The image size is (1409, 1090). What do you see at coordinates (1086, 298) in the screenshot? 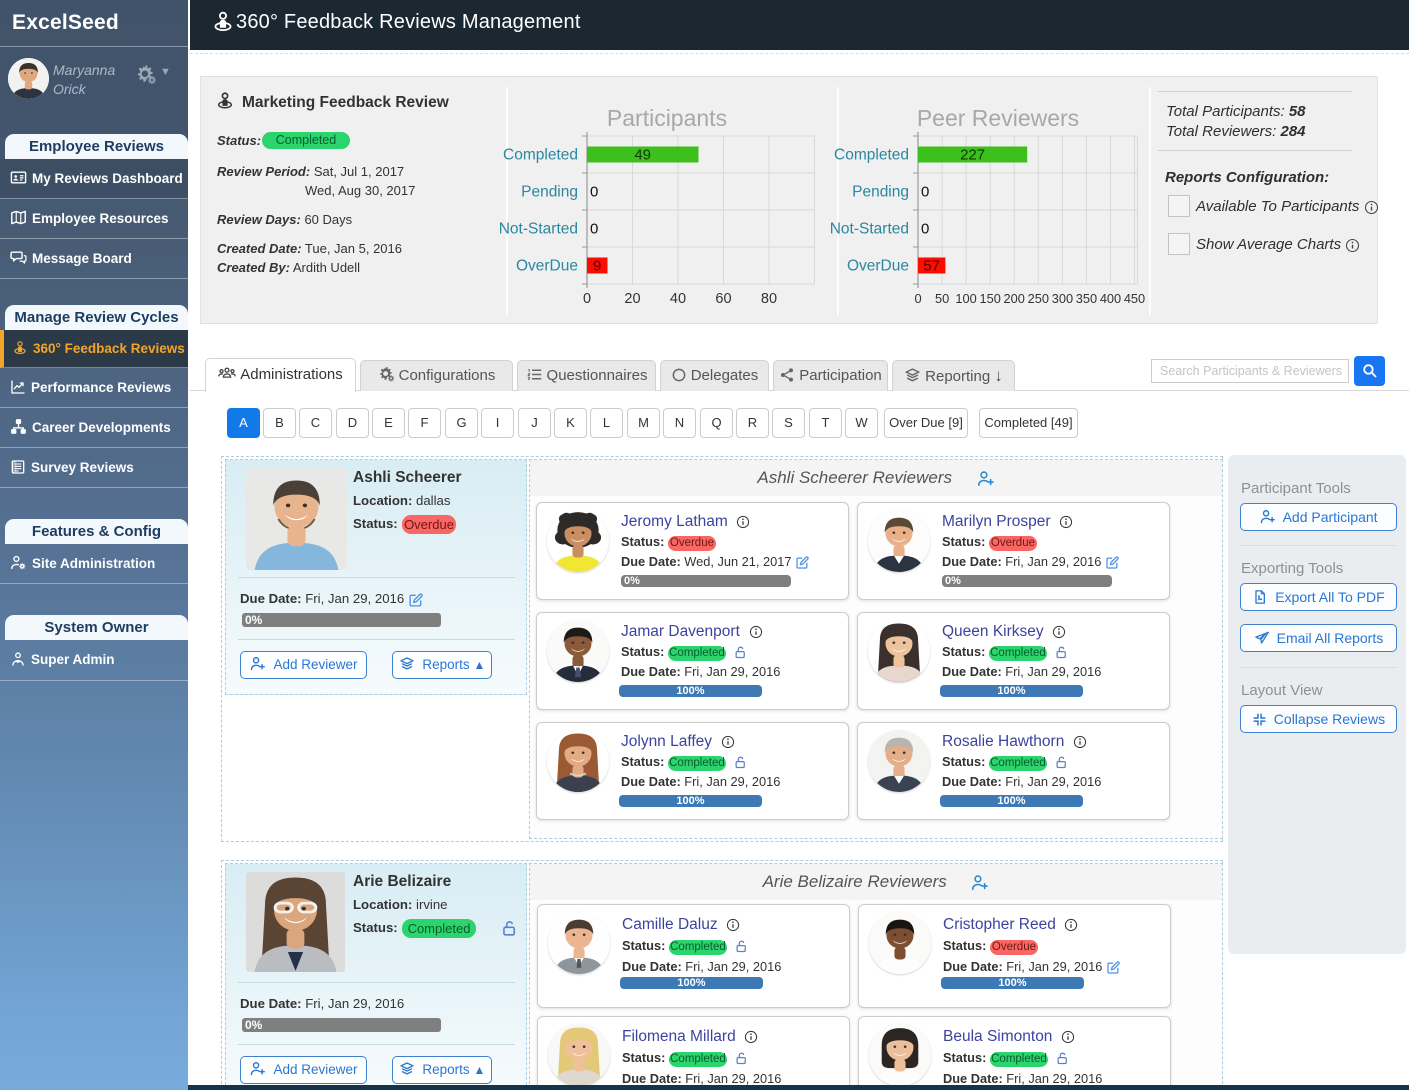
I see `svg-text: 350` at bounding box center [1086, 298].